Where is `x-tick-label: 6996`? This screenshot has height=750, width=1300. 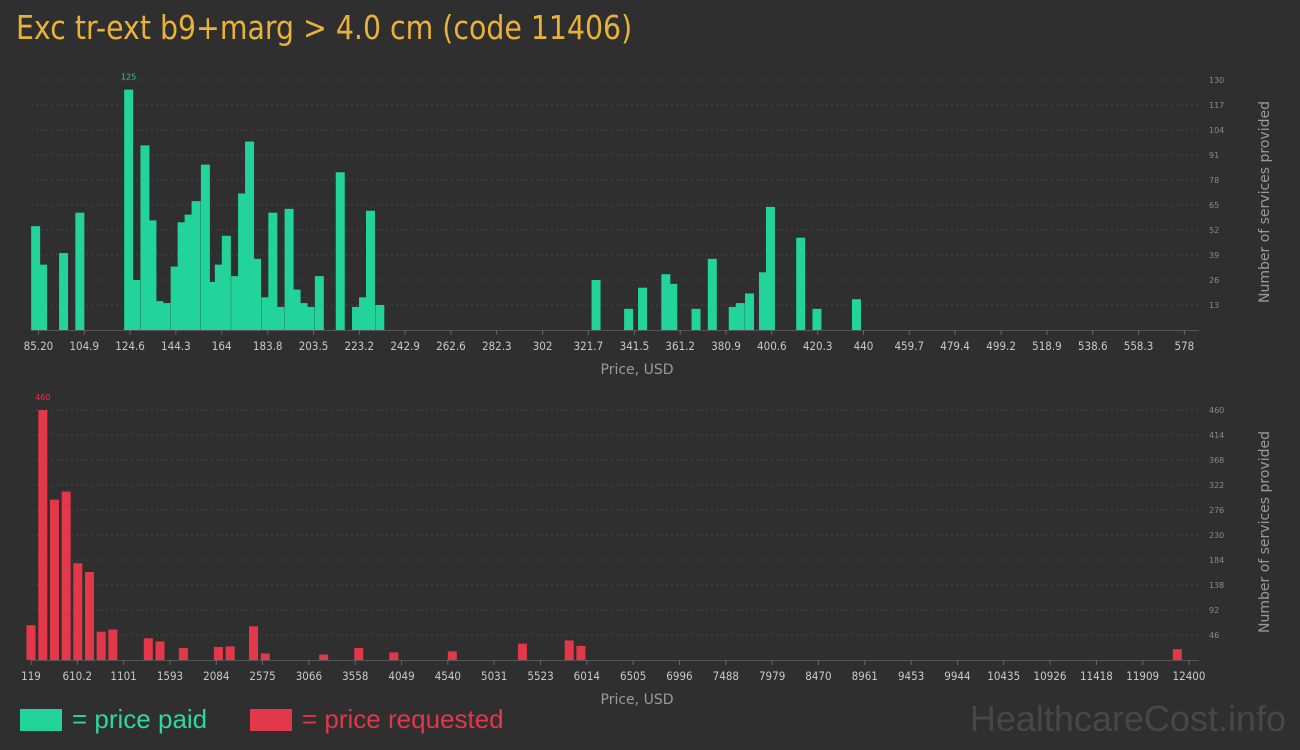 x-tick-label: 6996 is located at coordinates (679, 676).